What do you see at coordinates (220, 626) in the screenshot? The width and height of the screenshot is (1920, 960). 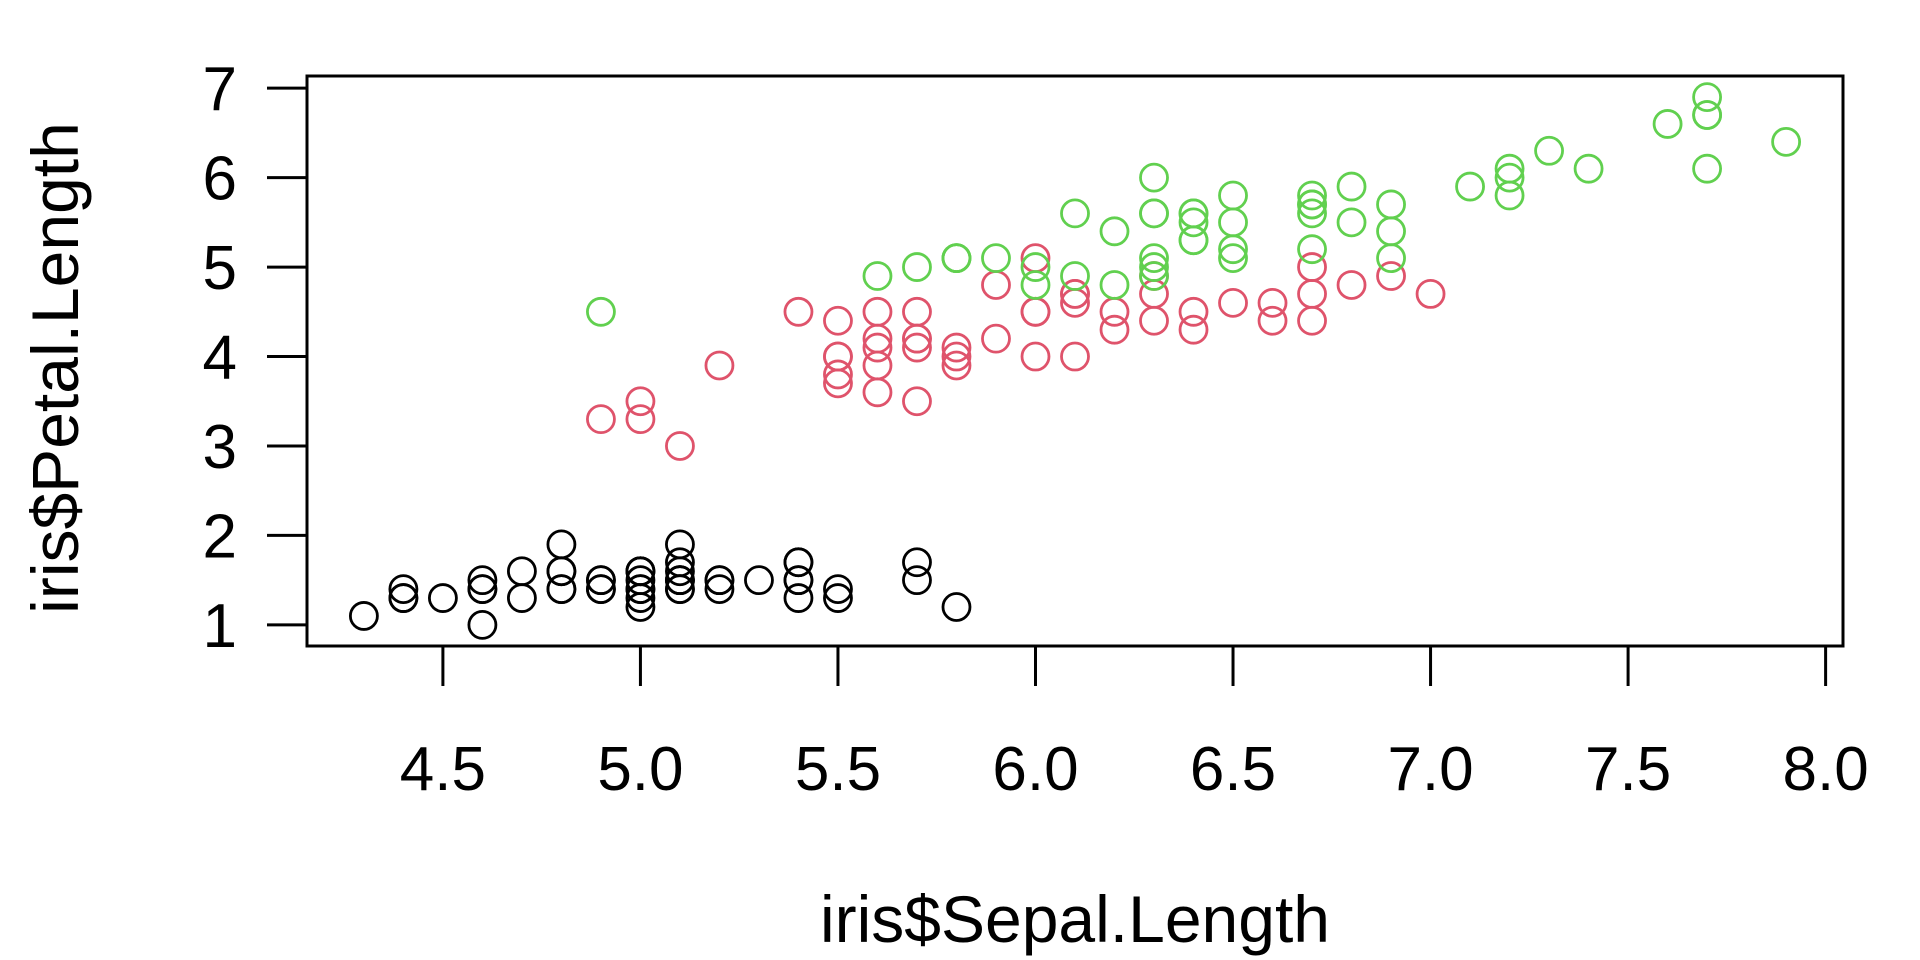 I see `y-tick-label: 1` at bounding box center [220, 626].